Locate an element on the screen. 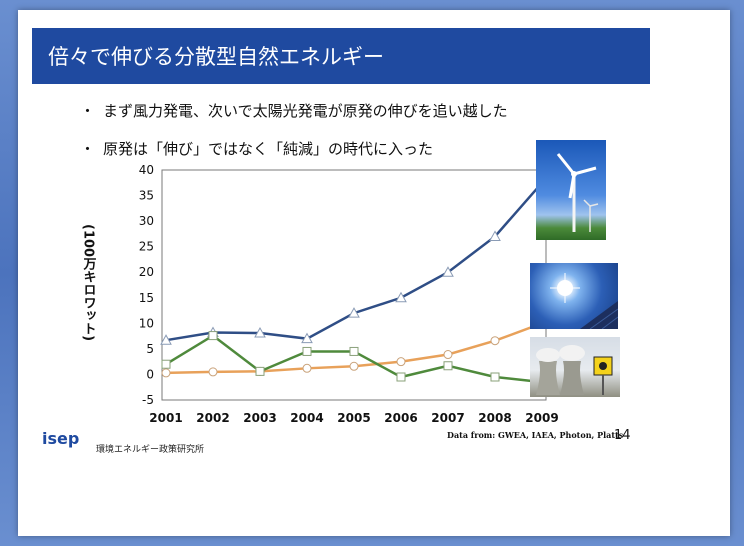 The image size is (744, 546). x-tick-label: 2003 is located at coordinates (259, 418).